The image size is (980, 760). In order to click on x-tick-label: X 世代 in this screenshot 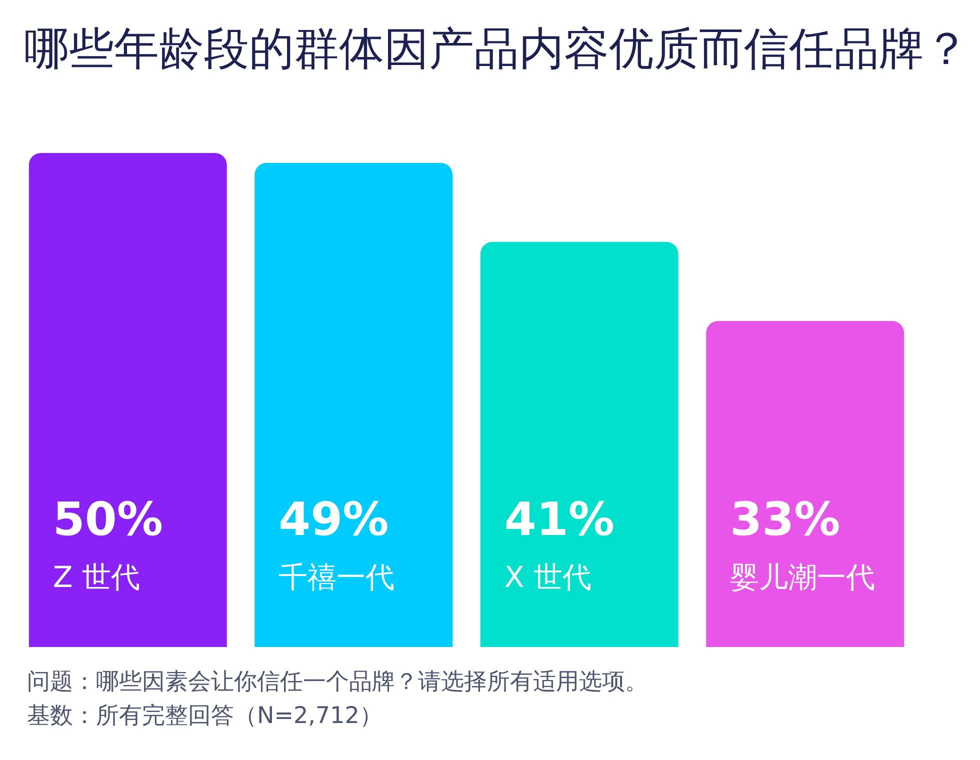, I will do `click(548, 577)`.